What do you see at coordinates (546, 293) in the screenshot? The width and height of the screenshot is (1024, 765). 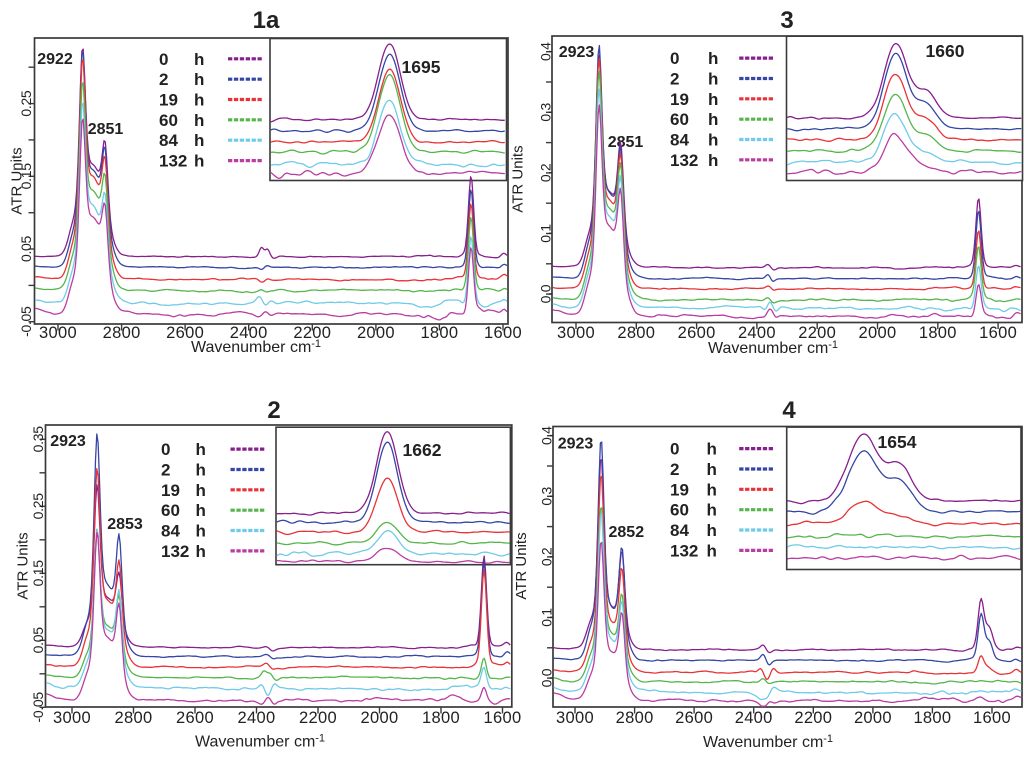 I see `svg-text: 0,0` at bounding box center [546, 293].